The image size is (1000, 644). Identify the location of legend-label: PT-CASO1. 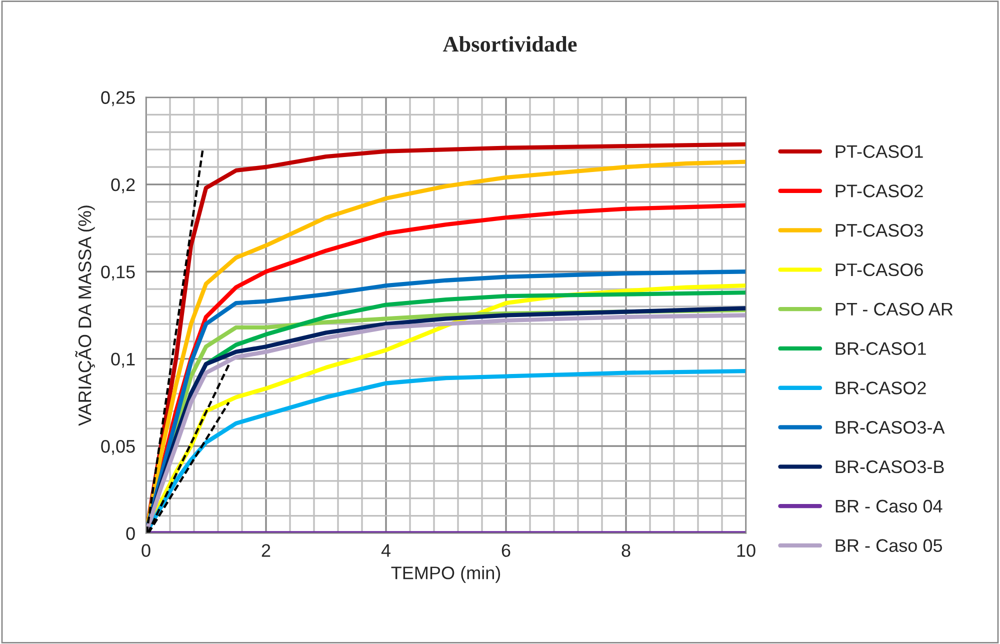
(879, 151).